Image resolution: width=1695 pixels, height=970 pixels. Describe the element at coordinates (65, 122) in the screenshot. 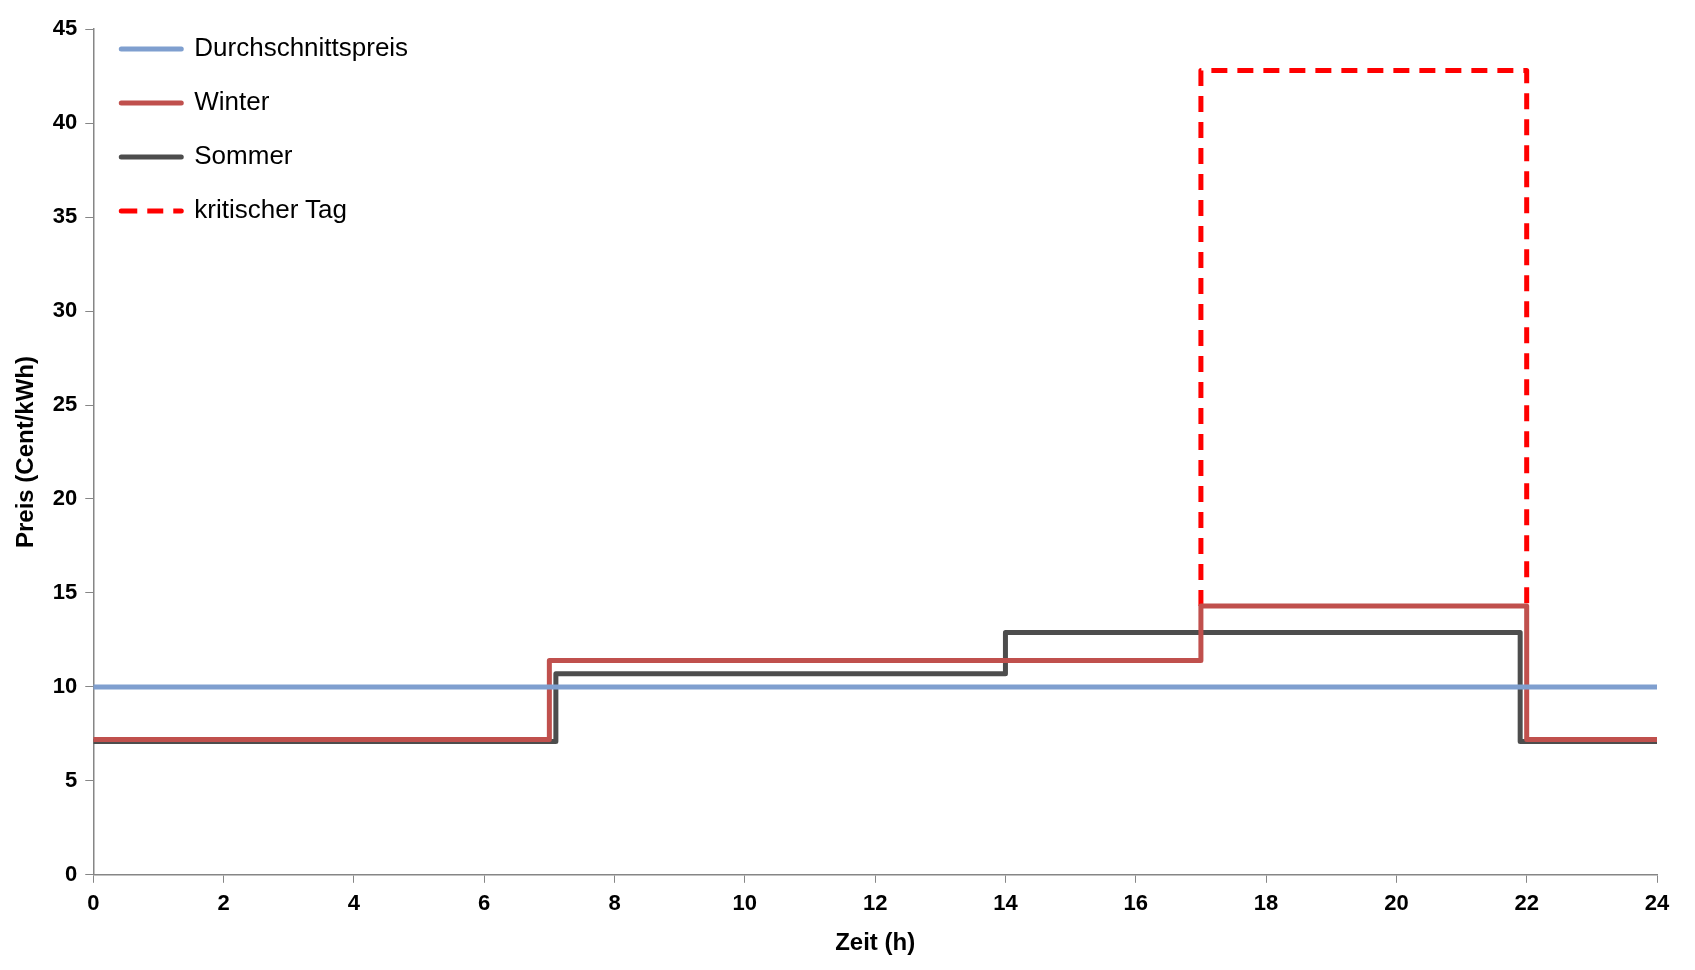

I see `y-tick-label: 40` at that location.